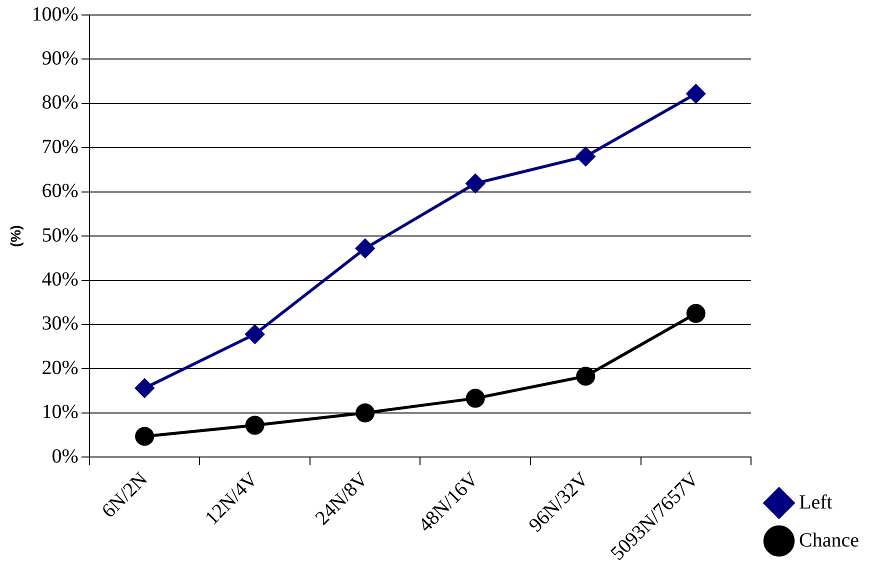 The width and height of the screenshot is (877, 573). I want to click on legend-label: Left, so click(816, 502).